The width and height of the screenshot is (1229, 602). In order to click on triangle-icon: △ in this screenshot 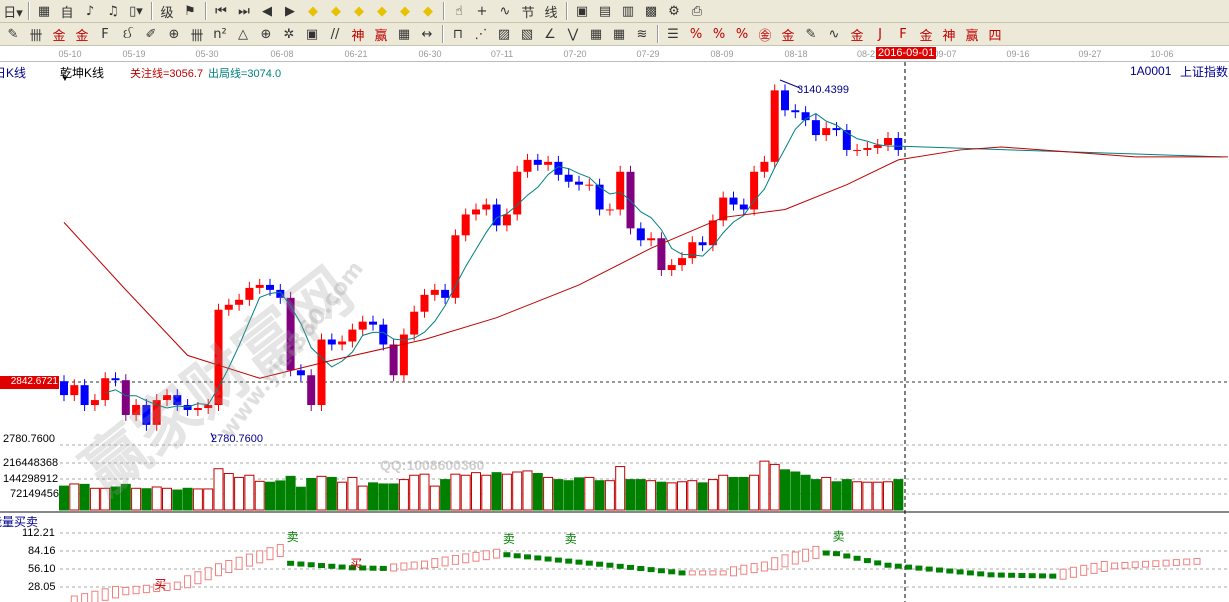, I will do `click(243, 34)`.